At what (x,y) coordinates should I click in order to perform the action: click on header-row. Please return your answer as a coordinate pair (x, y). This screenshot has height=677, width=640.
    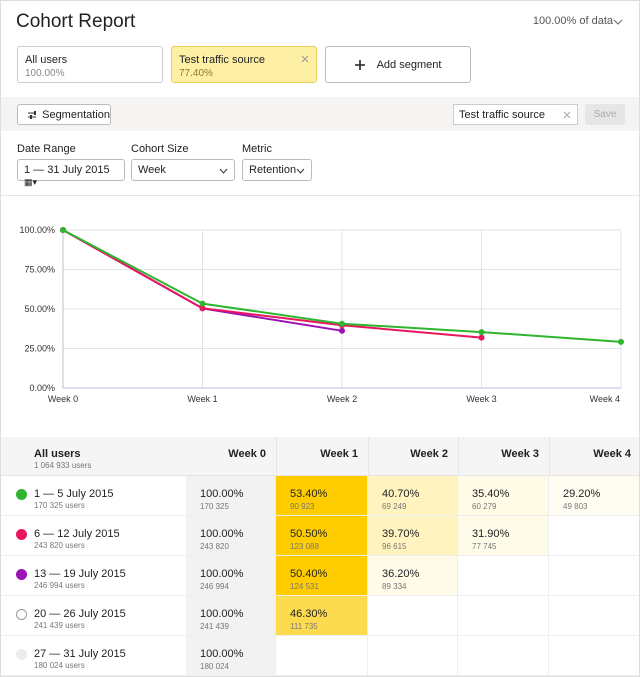
    Looking at the image, I should click on (320, 456).